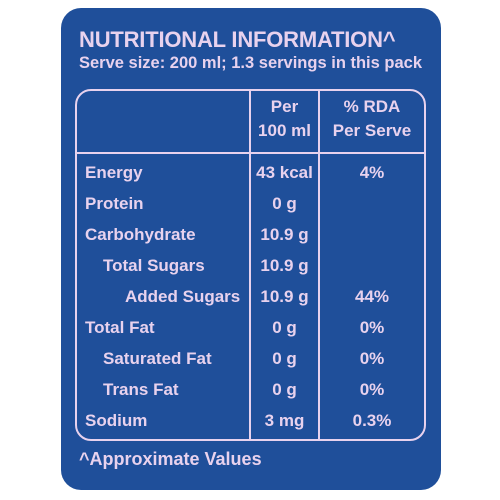  What do you see at coordinates (114, 203) in the screenshot?
I see `nutrient-name: Protein` at bounding box center [114, 203].